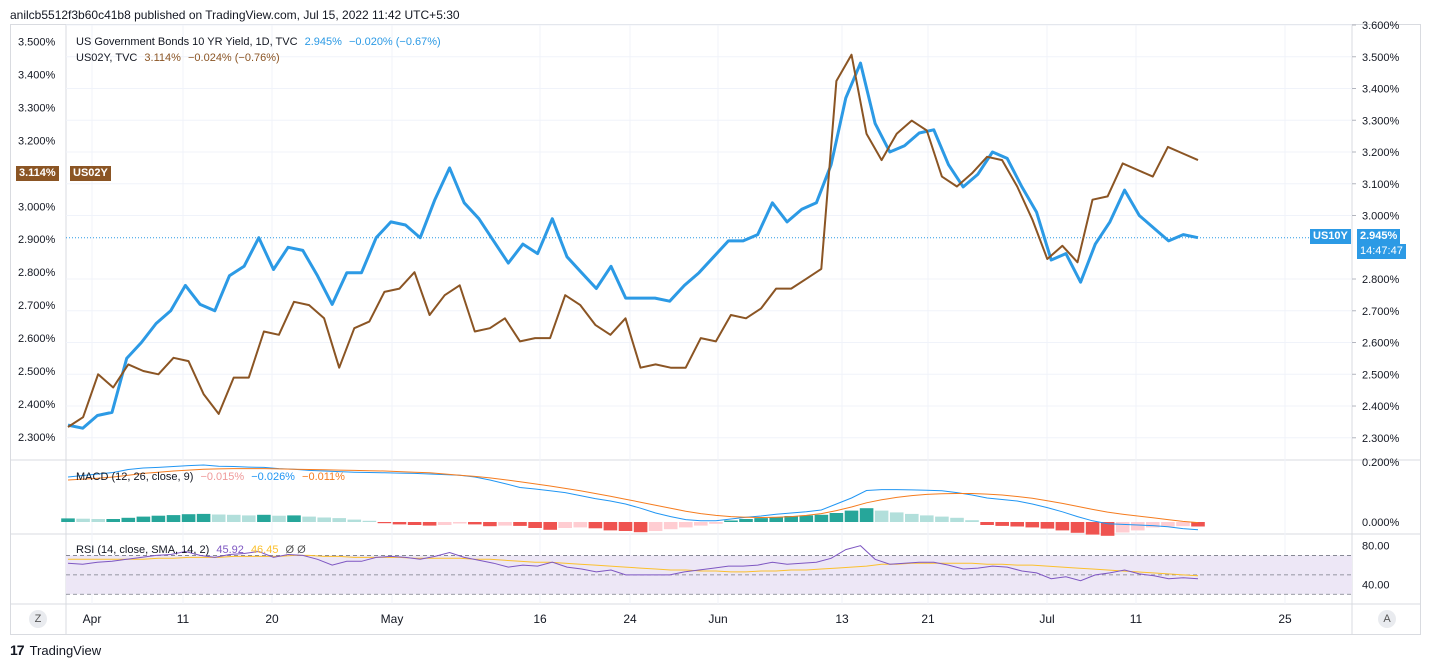  I want to click on legend-us02y-value: 3.114%, so click(162, 58).